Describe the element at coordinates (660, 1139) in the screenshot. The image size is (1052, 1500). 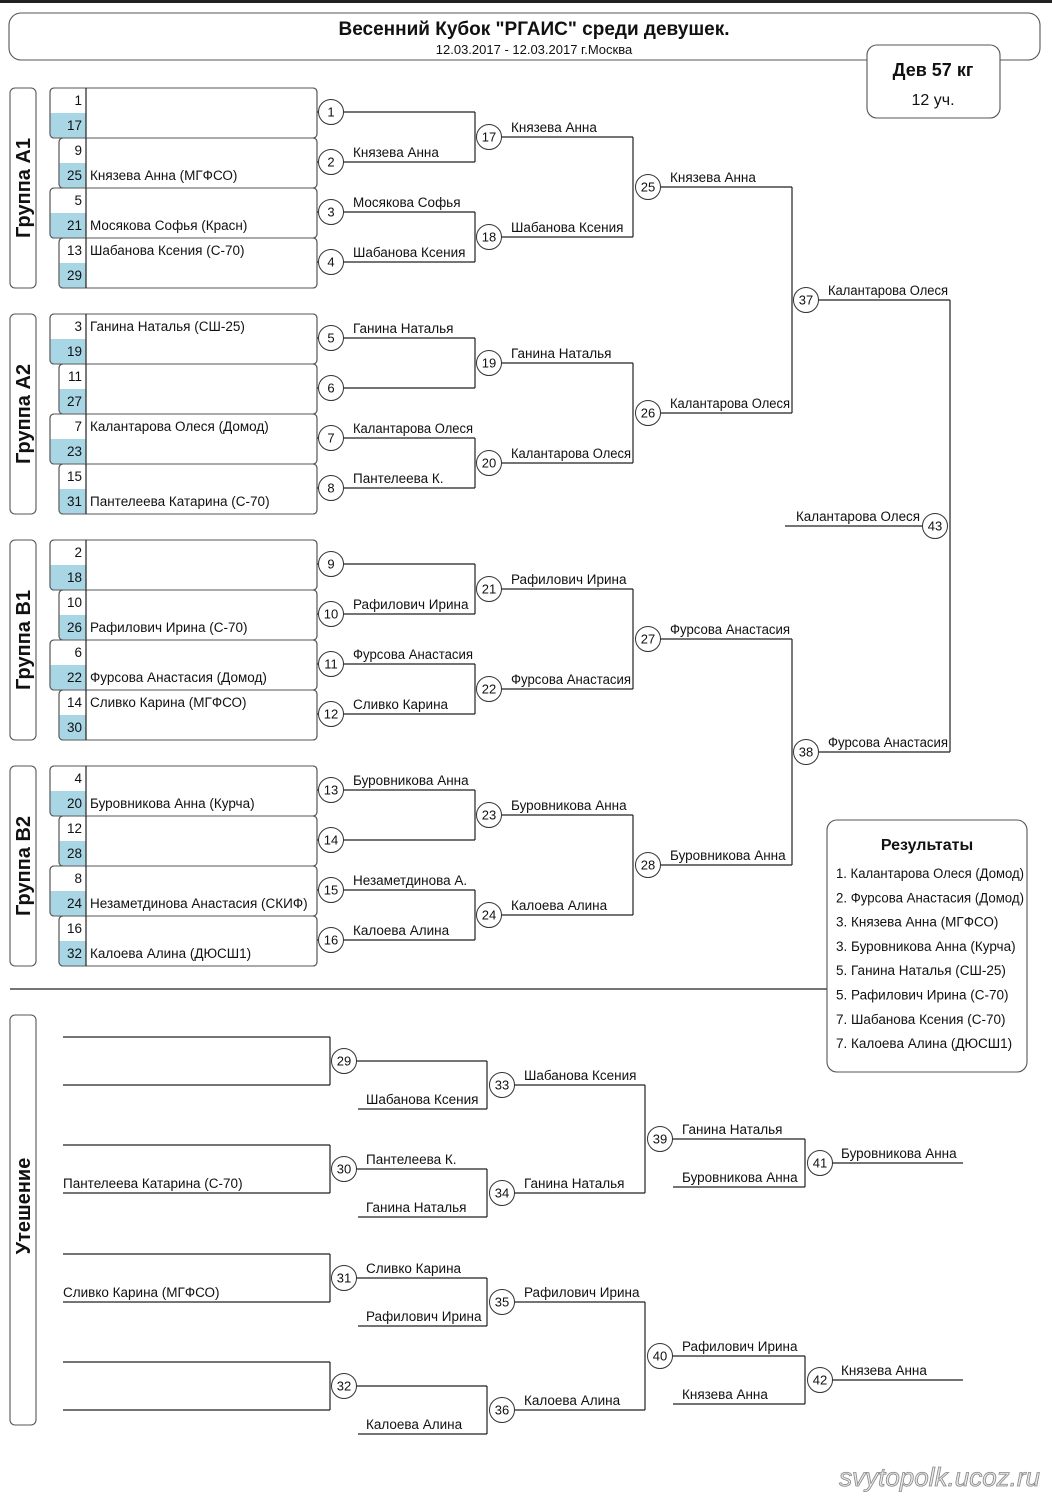
I see `match-node: 39` at that location.